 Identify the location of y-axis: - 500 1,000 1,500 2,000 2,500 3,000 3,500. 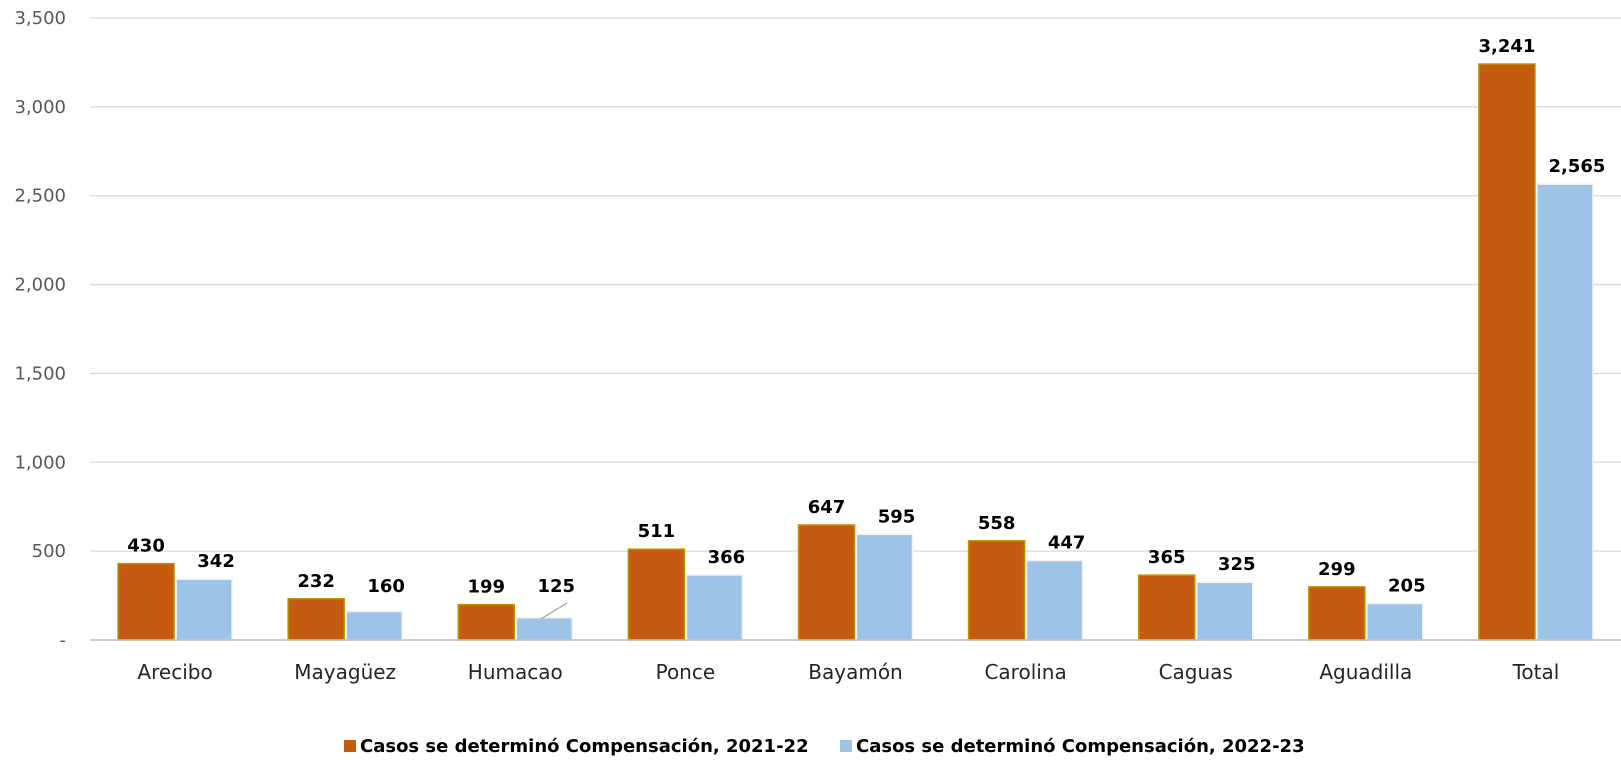
(40, 329).